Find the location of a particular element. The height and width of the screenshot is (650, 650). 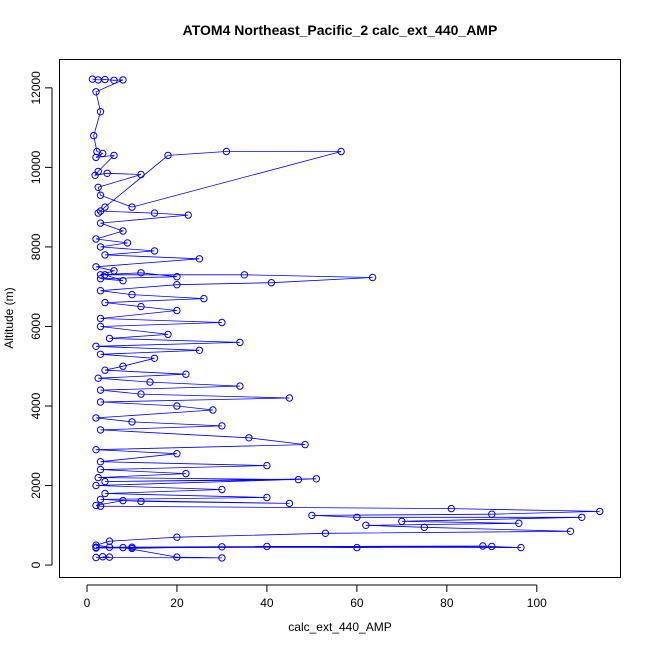

y-axis-label: Altitude (m) is located at coordinates (9, 317).